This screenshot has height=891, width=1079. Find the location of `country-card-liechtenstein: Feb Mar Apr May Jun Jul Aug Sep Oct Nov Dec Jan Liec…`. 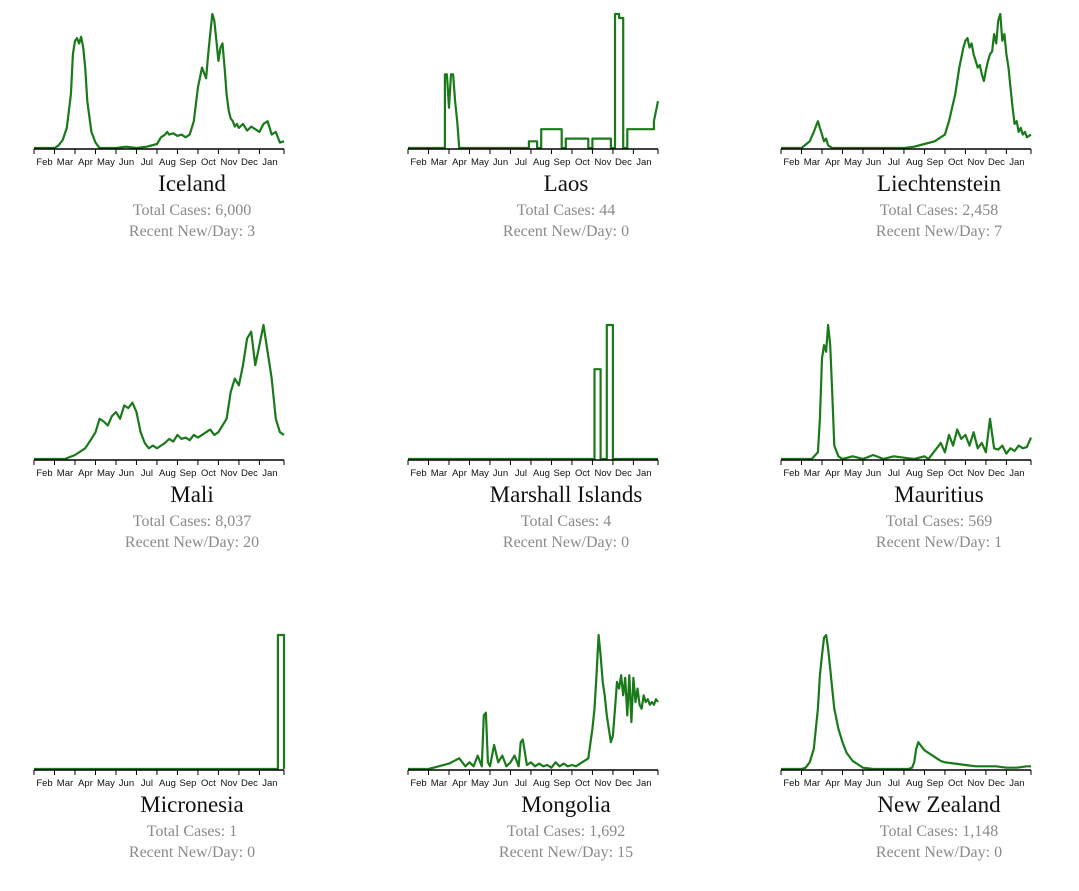

country-card-liechtenstein: Feb Mar Apr May Jun Jul Aug Sep Oct Nov Dec Jan Liec… is located at coordinates (929, 135).